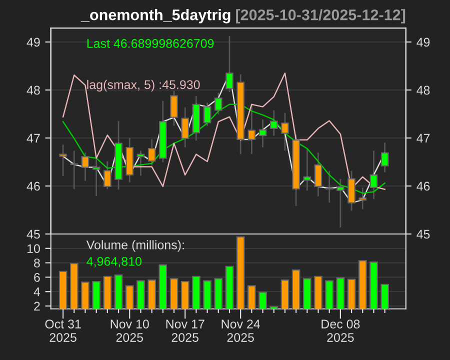 Image resolution: width=450 pixels, height=360 pixels. Describe the element at coordinates (423, 90) in the screenshot. I see `y2-tick-label: 48` at that location.